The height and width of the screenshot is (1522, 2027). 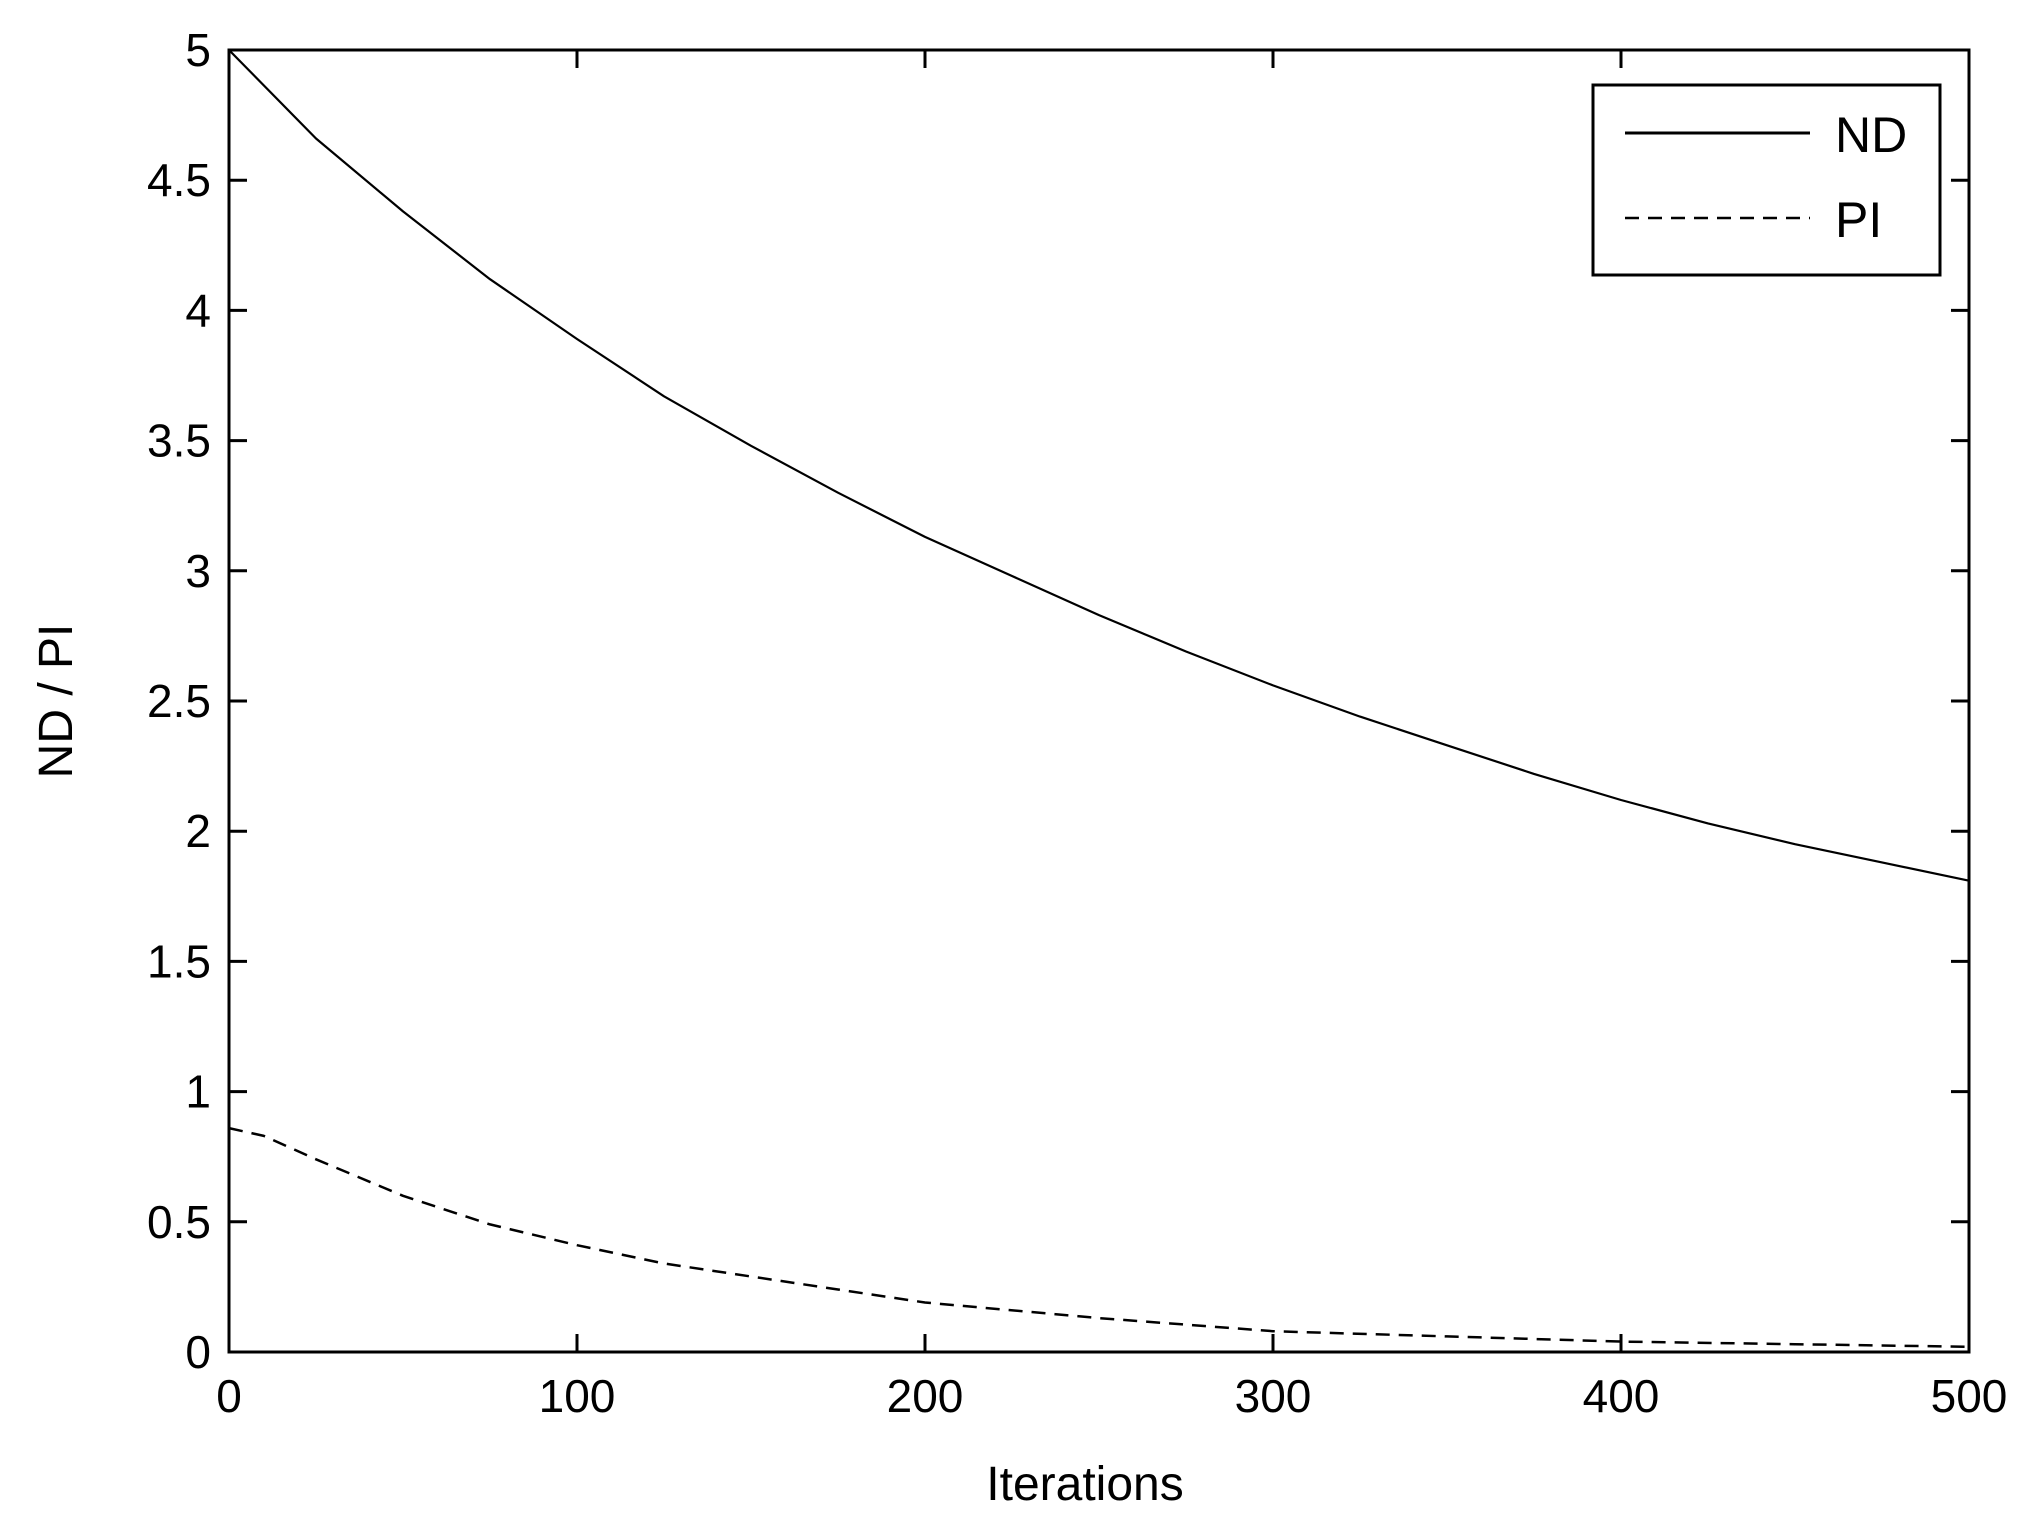 What do you see at coordinates (56, 701) in the screenshot?
I see `y-axis-label: ND / PI` at bounding box center [56, 701].